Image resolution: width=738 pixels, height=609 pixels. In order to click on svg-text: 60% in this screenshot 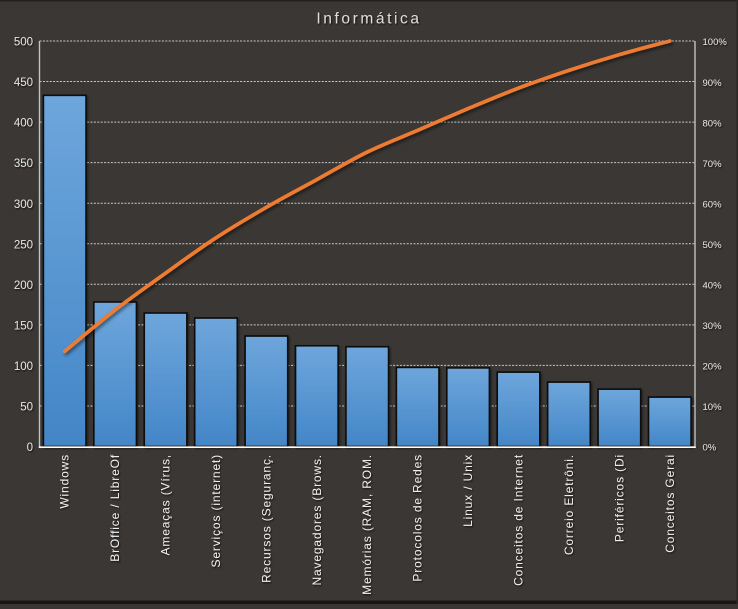, I will do `click(713, 204)`.